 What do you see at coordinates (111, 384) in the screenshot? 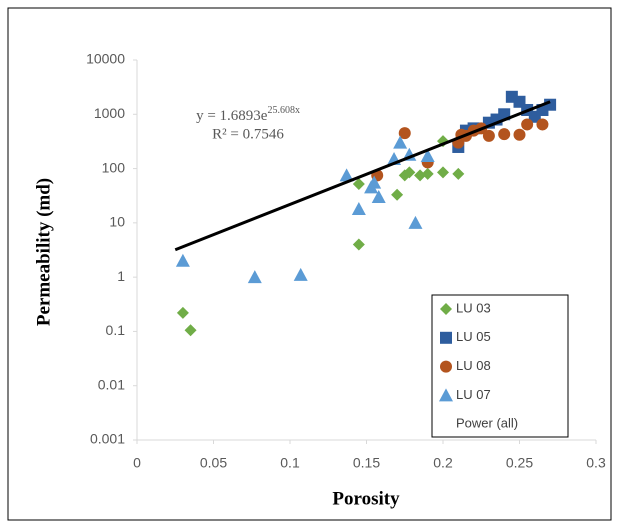
I see `y-tick-label: 0.01` at bounding box center [111, 384].